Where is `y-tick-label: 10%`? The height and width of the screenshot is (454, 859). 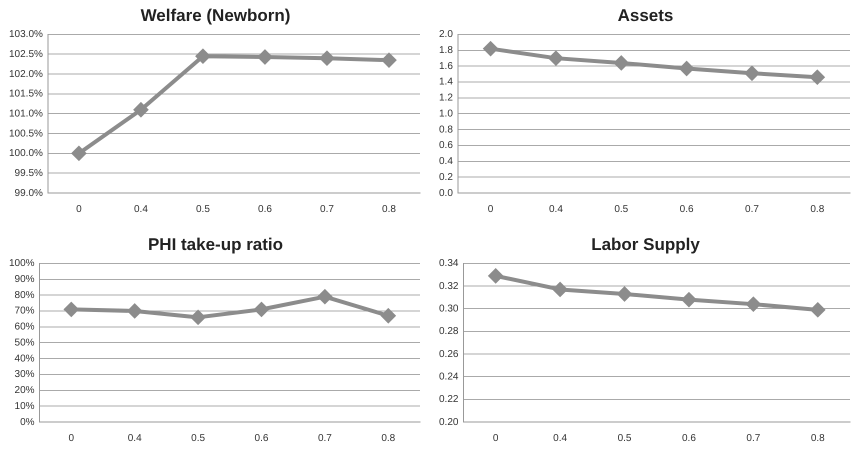
y-tick-label: 10% is located at coordinates (24, 406).